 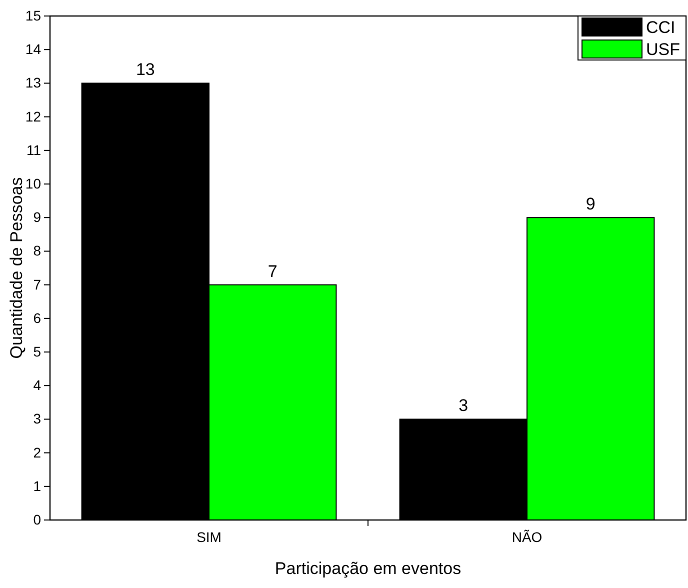 What do you see at coordinates (33, 82) in the screenshot?
I see `y-tick-label: 13` at bounding box center [33, 82].